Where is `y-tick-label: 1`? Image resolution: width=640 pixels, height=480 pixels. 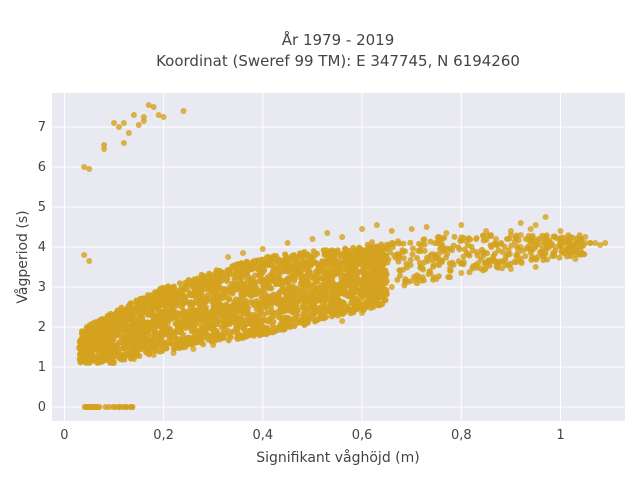
y-tick-label: 1 is located at coordinates (42, 367).